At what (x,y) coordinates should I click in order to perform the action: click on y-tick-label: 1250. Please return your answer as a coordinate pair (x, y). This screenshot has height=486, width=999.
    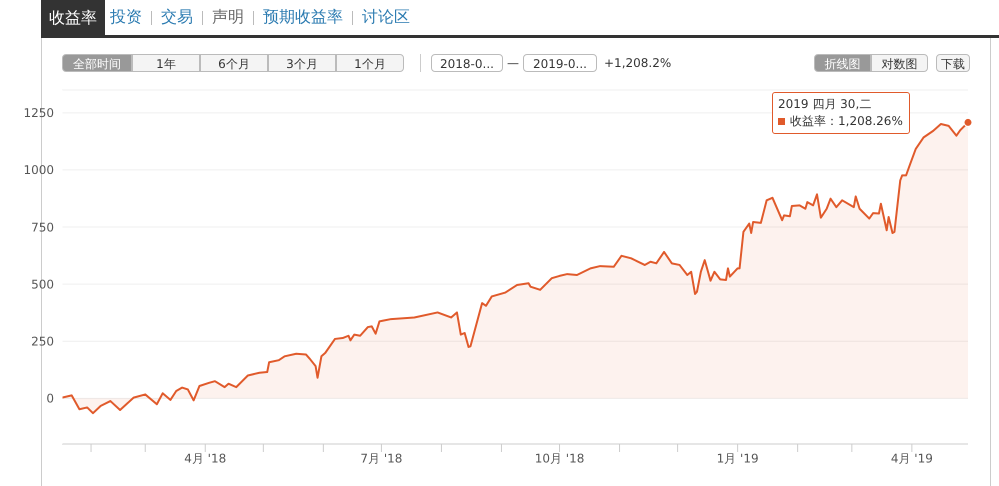
    Looking at the image, I should click on (38, 113).